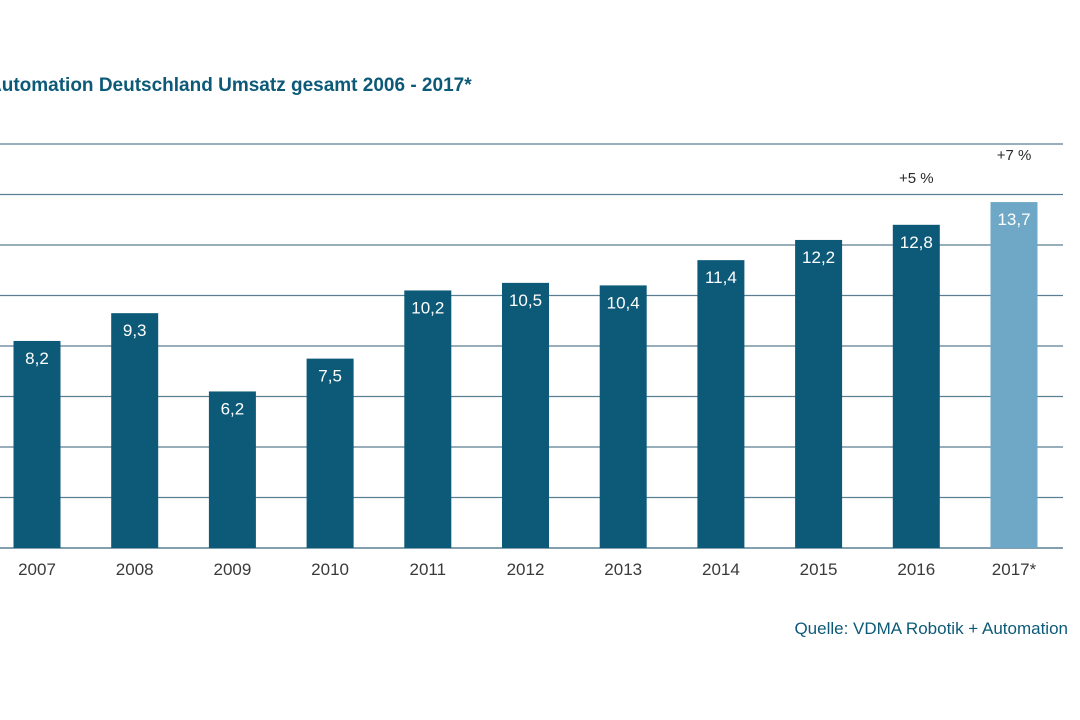  What do you see at coordinates (330, 376) in the screenshot?
I see `bar-value-label: 7,5` at bounding box center [330, 376].